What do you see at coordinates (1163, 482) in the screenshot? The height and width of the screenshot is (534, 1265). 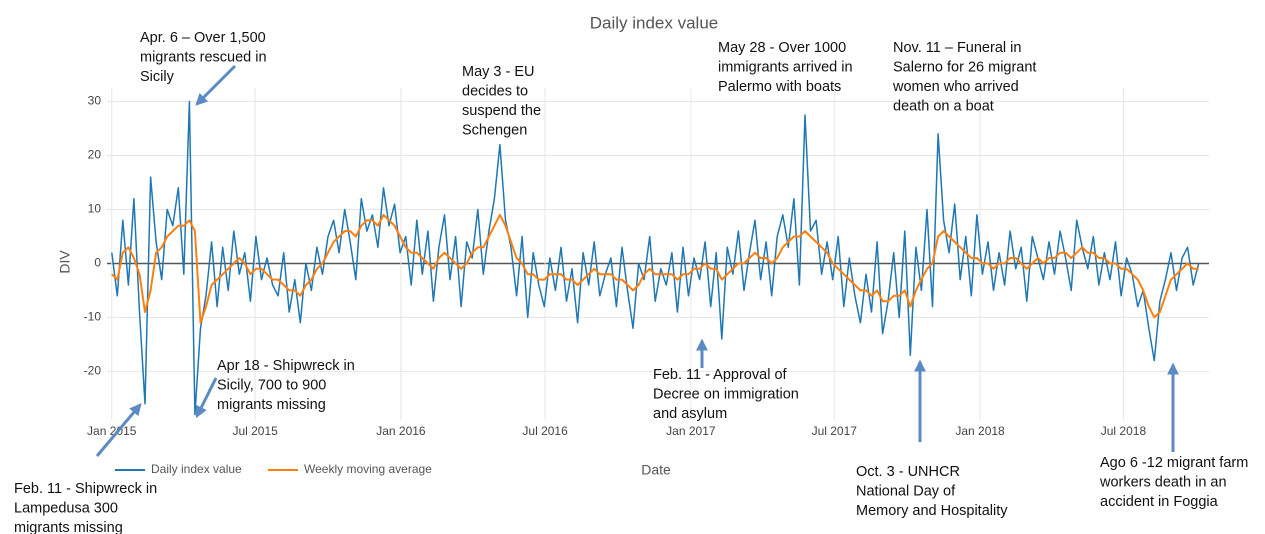 I see `annotation-text: workers death in an` at bounding box center [1163, 482].